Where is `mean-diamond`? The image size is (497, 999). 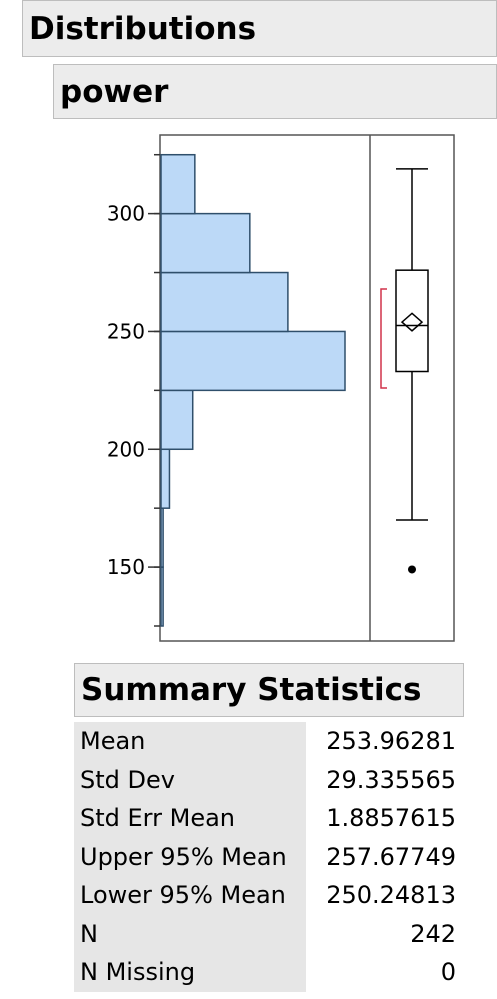
mean-diamond is located at coordinates (412, 322).